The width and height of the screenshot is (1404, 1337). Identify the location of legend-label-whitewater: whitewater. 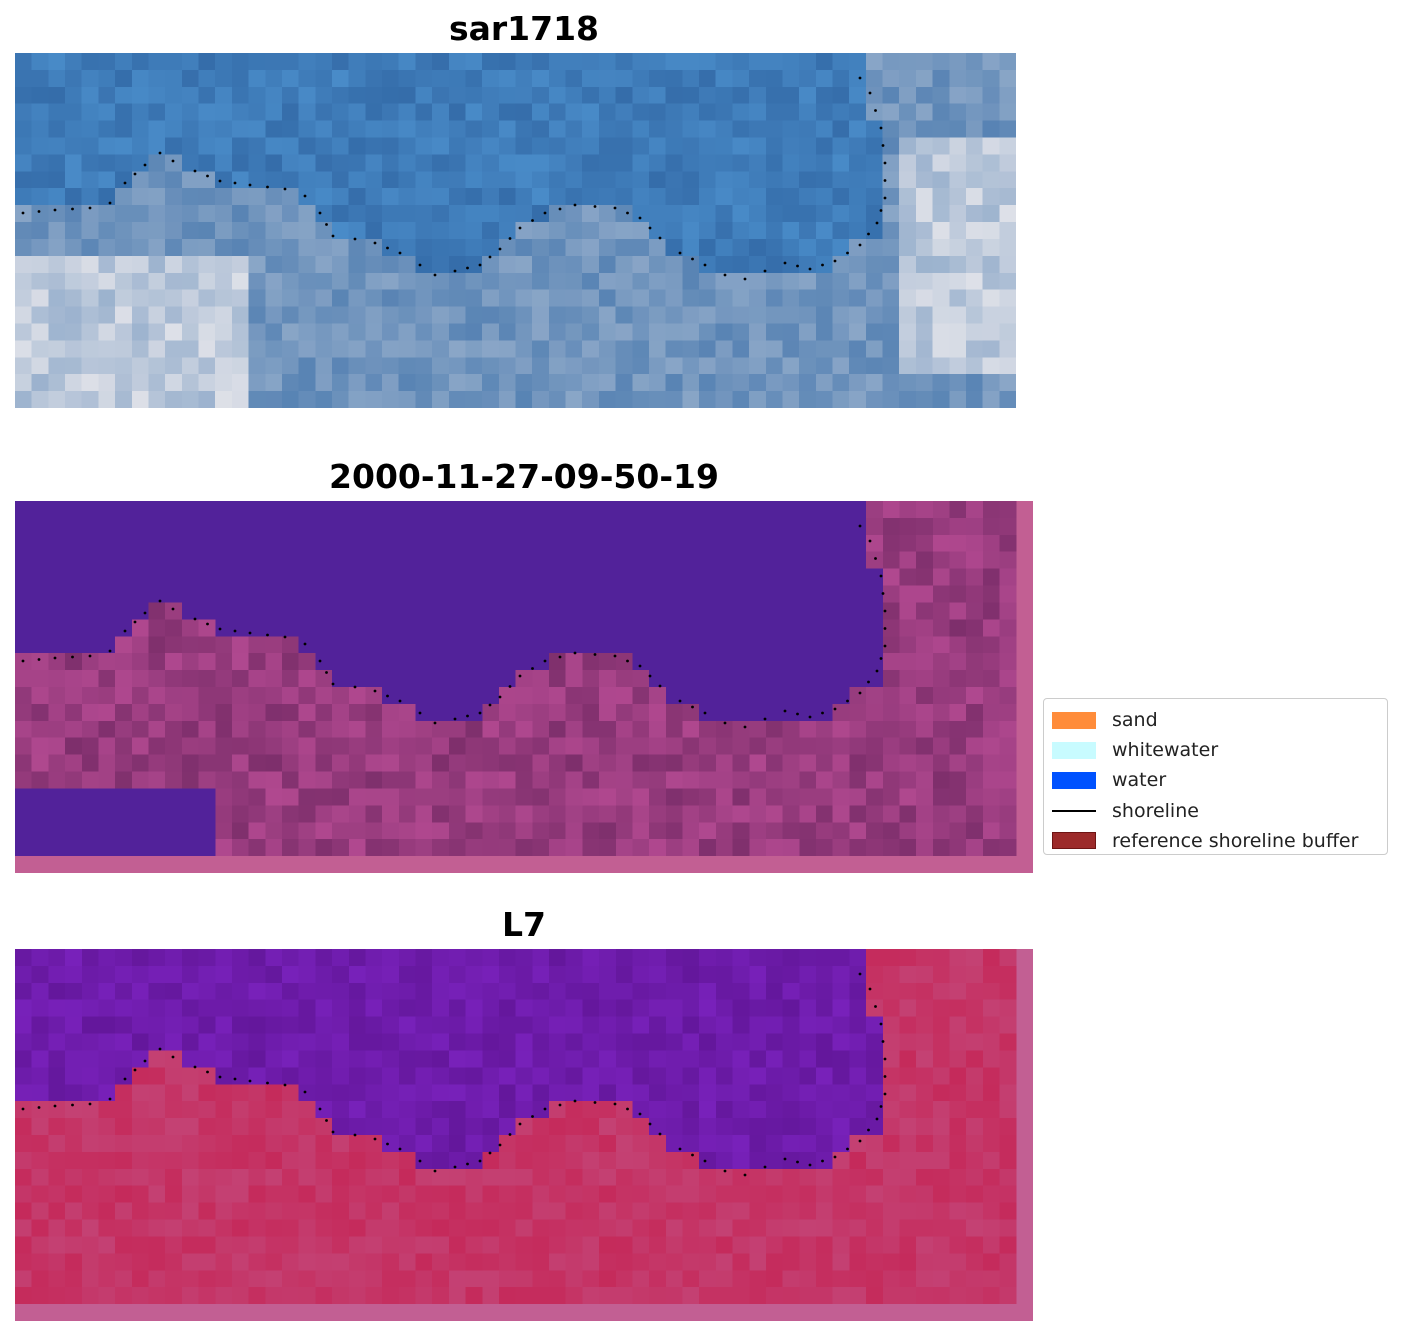
(1165, 750).